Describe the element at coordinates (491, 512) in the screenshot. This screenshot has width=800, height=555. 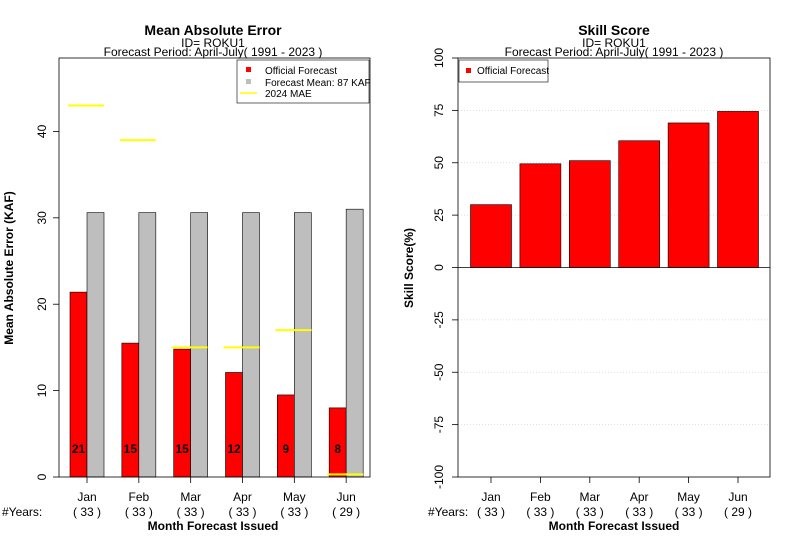
I see `skill-years-jan: ( 33 )` at that location.